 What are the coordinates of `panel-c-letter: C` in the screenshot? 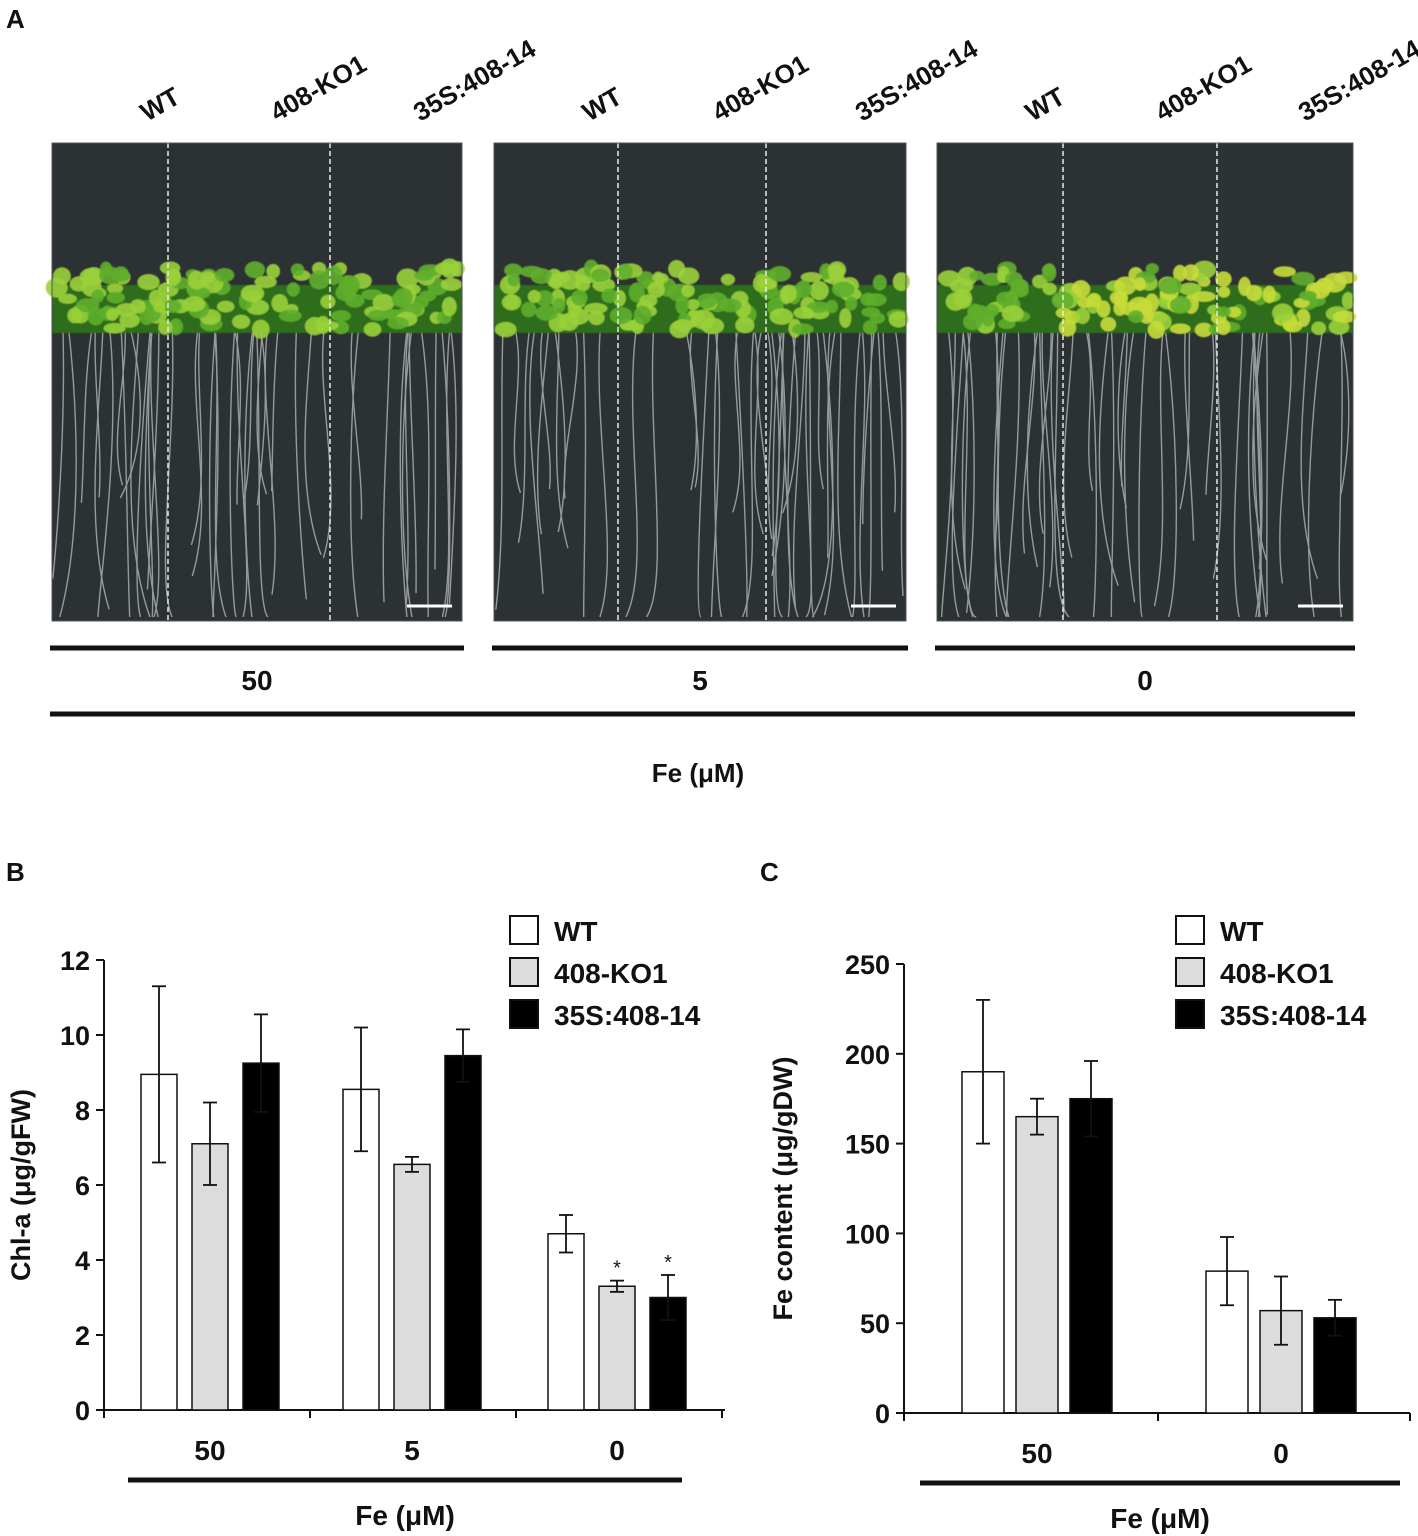 It's located at (769, 872).